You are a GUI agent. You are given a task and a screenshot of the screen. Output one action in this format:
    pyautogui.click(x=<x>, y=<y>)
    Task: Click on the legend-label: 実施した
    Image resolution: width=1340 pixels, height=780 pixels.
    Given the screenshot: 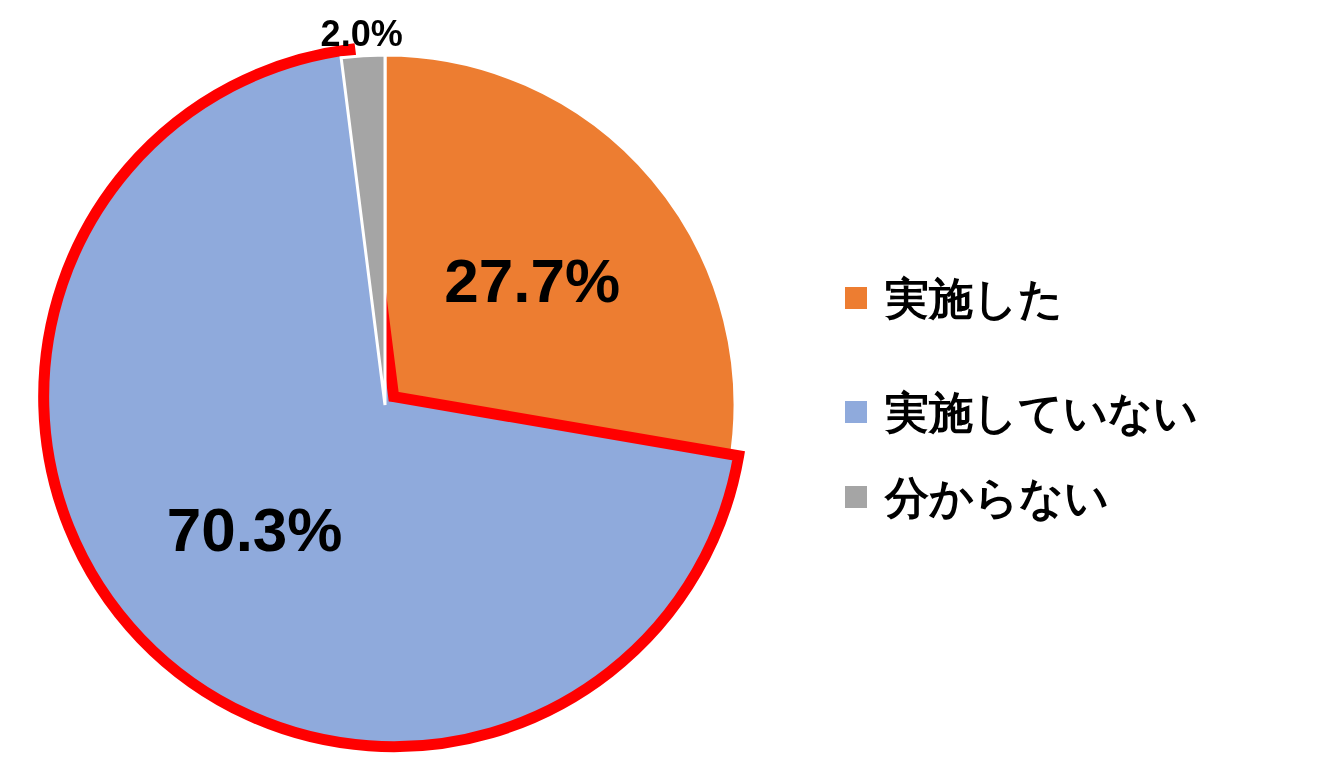 What is the action you would take?
    pyautogui.click(x=973, y=298)
    